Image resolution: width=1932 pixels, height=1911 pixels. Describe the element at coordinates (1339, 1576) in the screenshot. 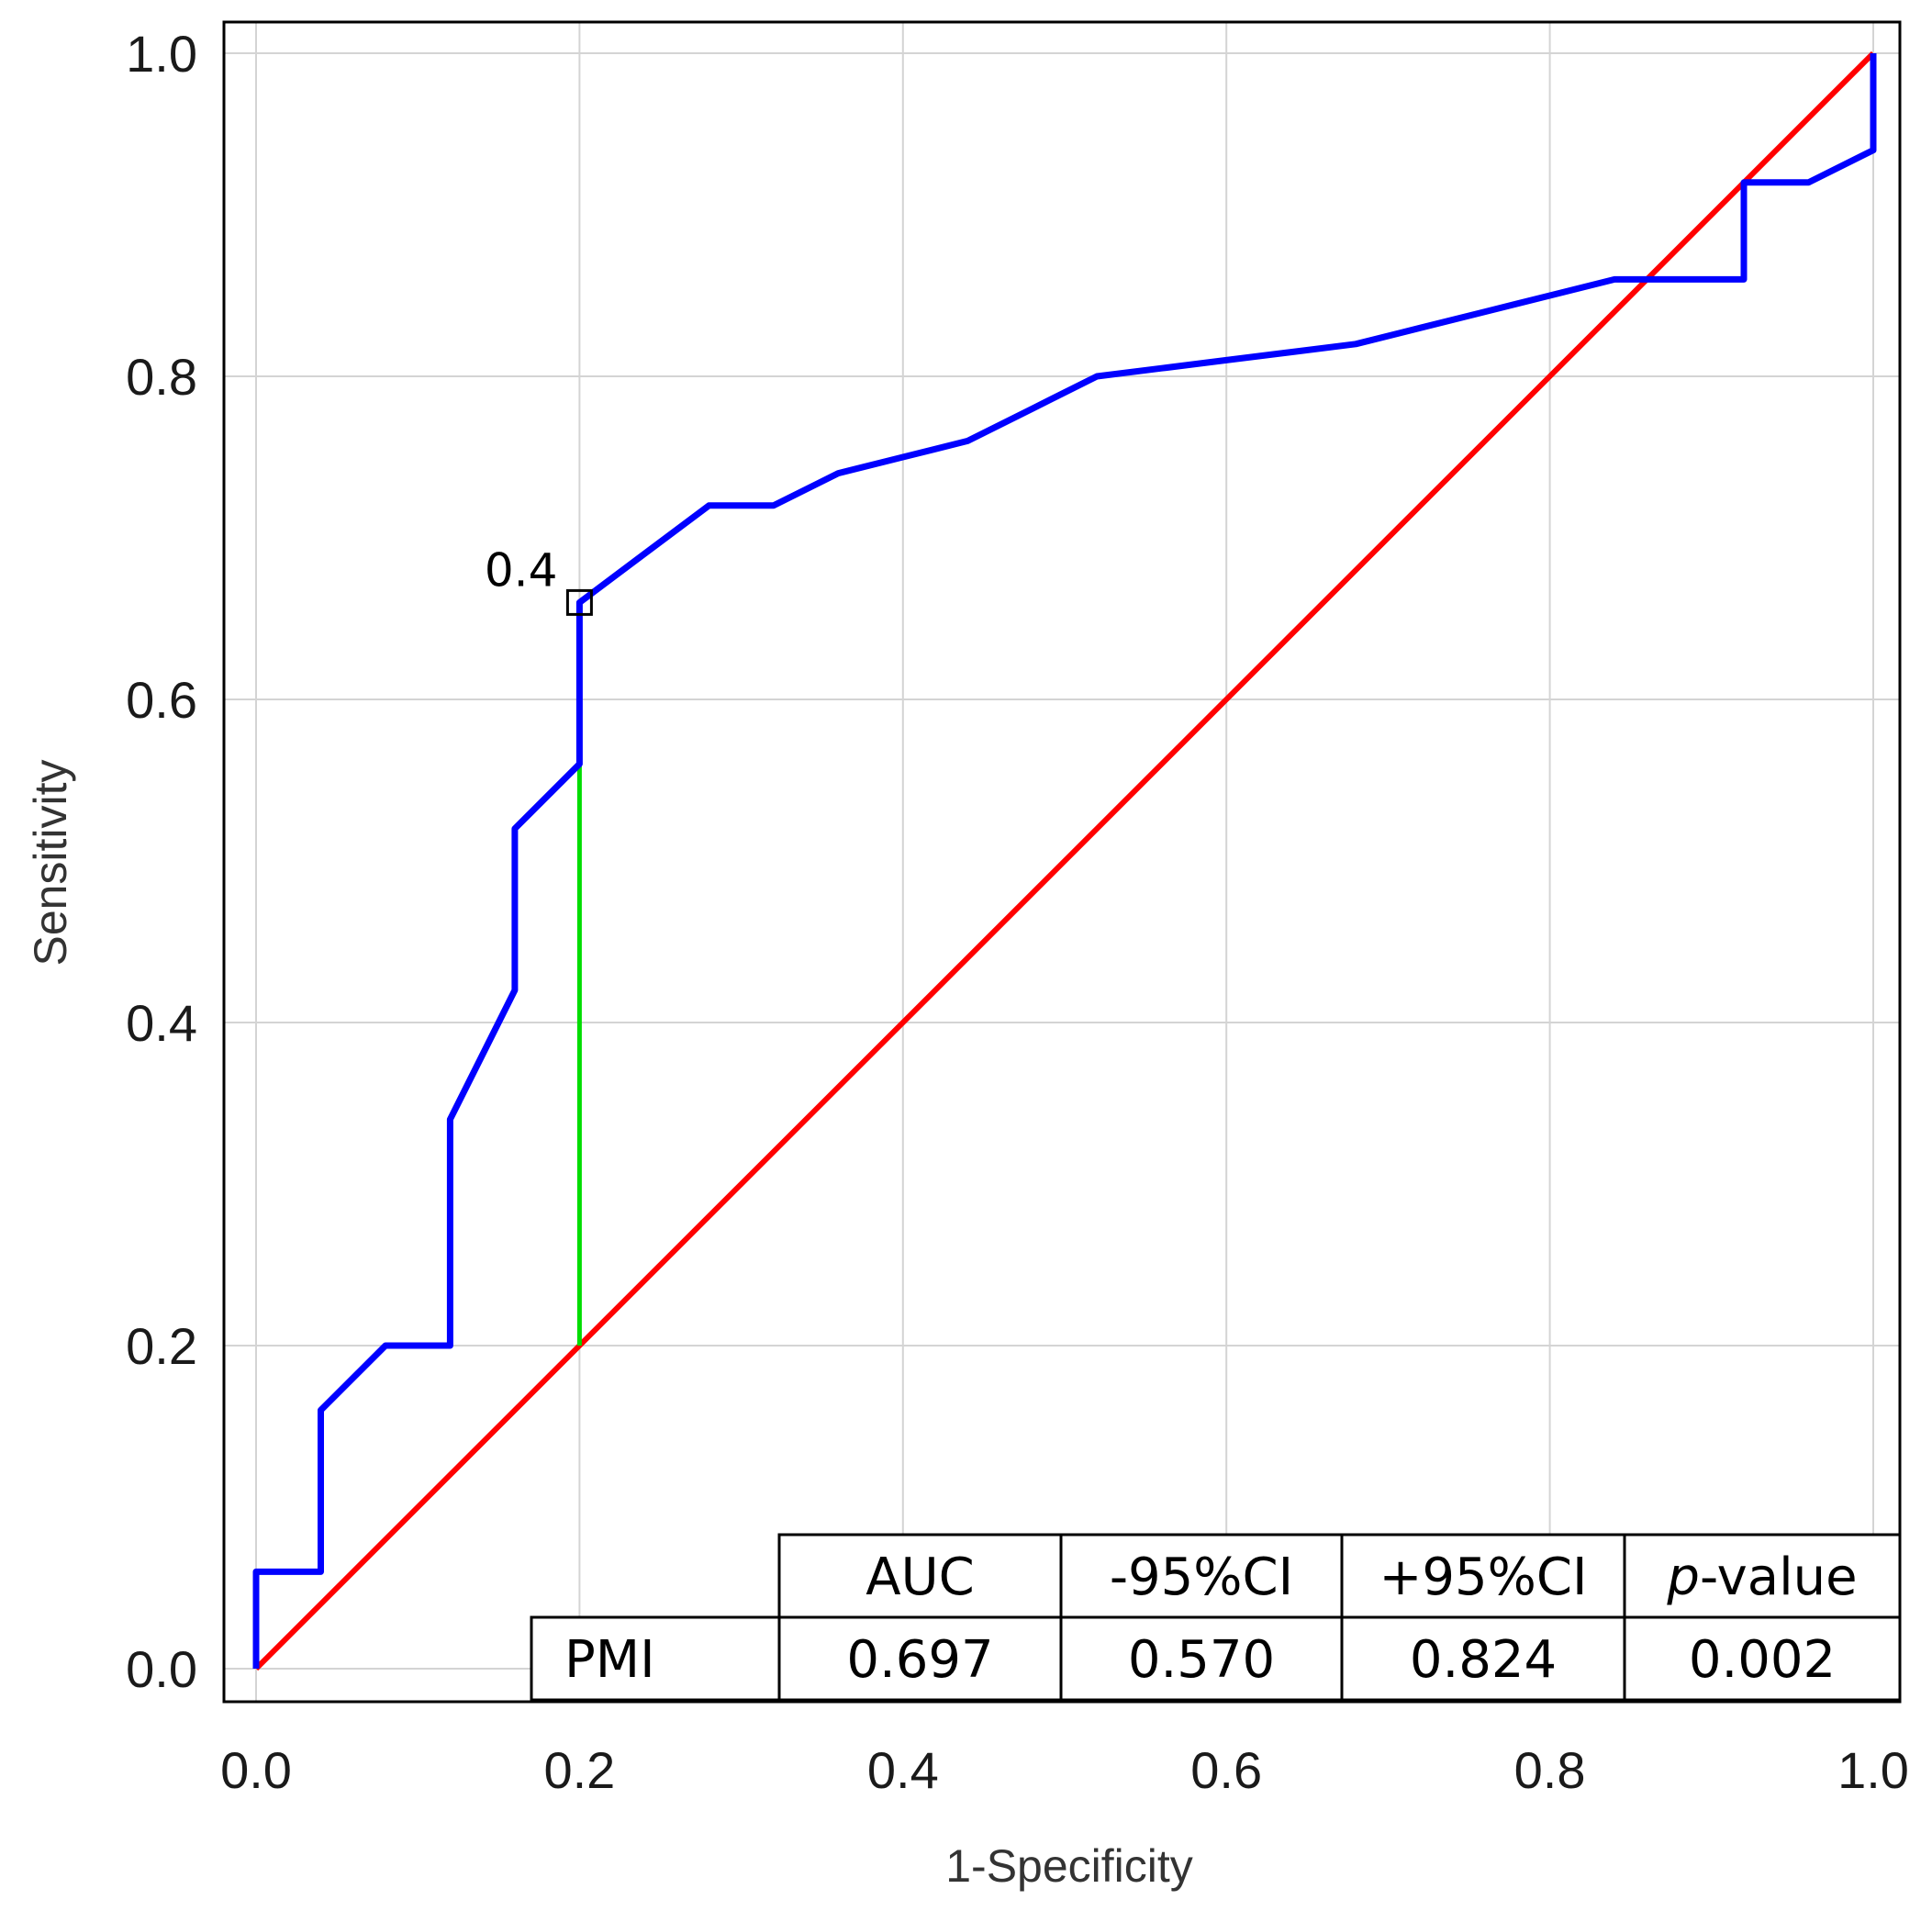

I see `table-header-row` at that location.